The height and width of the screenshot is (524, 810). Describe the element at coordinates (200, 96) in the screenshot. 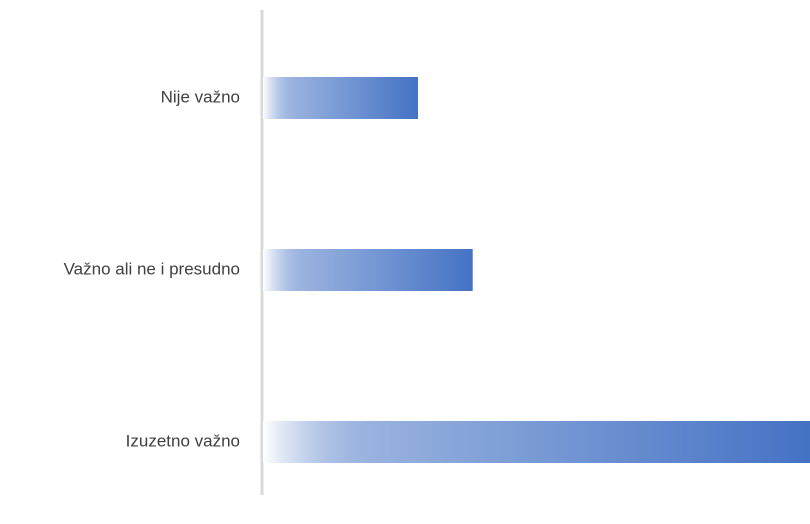

I see `category-label: Nije važno` at that location.